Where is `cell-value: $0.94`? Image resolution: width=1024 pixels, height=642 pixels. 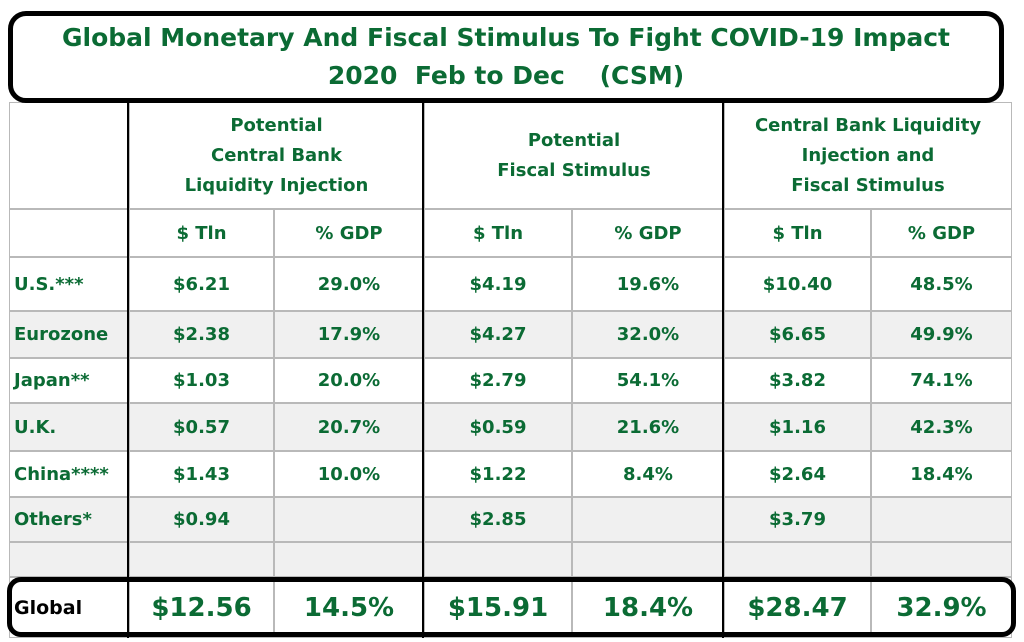 cell-value: $0.94 is located at coordinates (201, 519).